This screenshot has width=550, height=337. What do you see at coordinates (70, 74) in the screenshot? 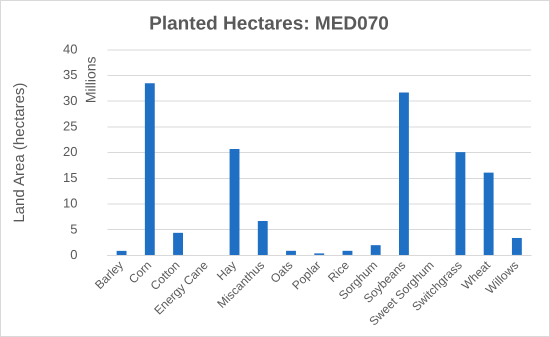
I see `y-tick-label: 35` at bounding box center [70, 74].